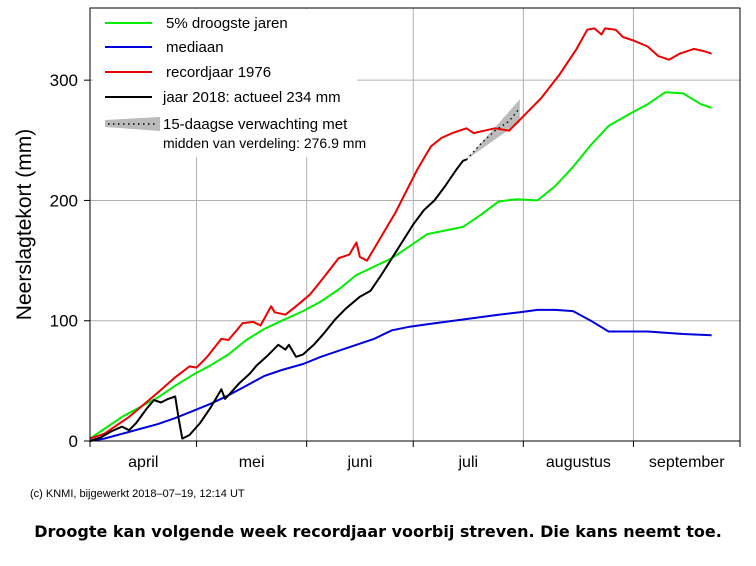 The width and height of the screenshot is (756, 566). I want to click on x-tick-label: juni, so click(359, 462).